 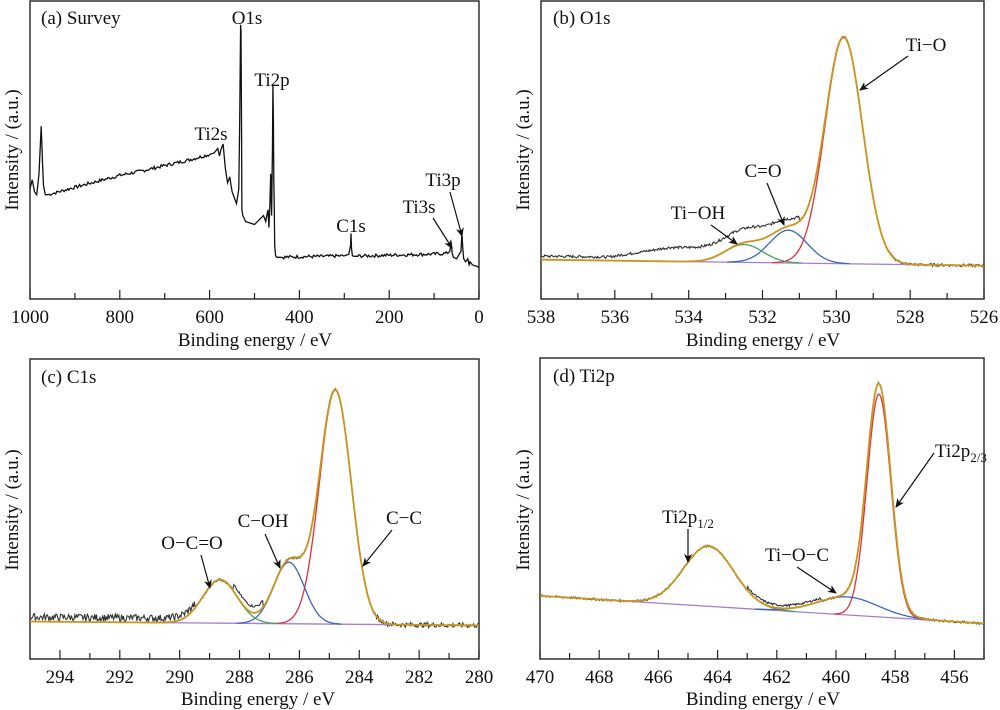 I want to click on panel-d-xlabel: Binding energy / eV, so click(x=763, y=699).